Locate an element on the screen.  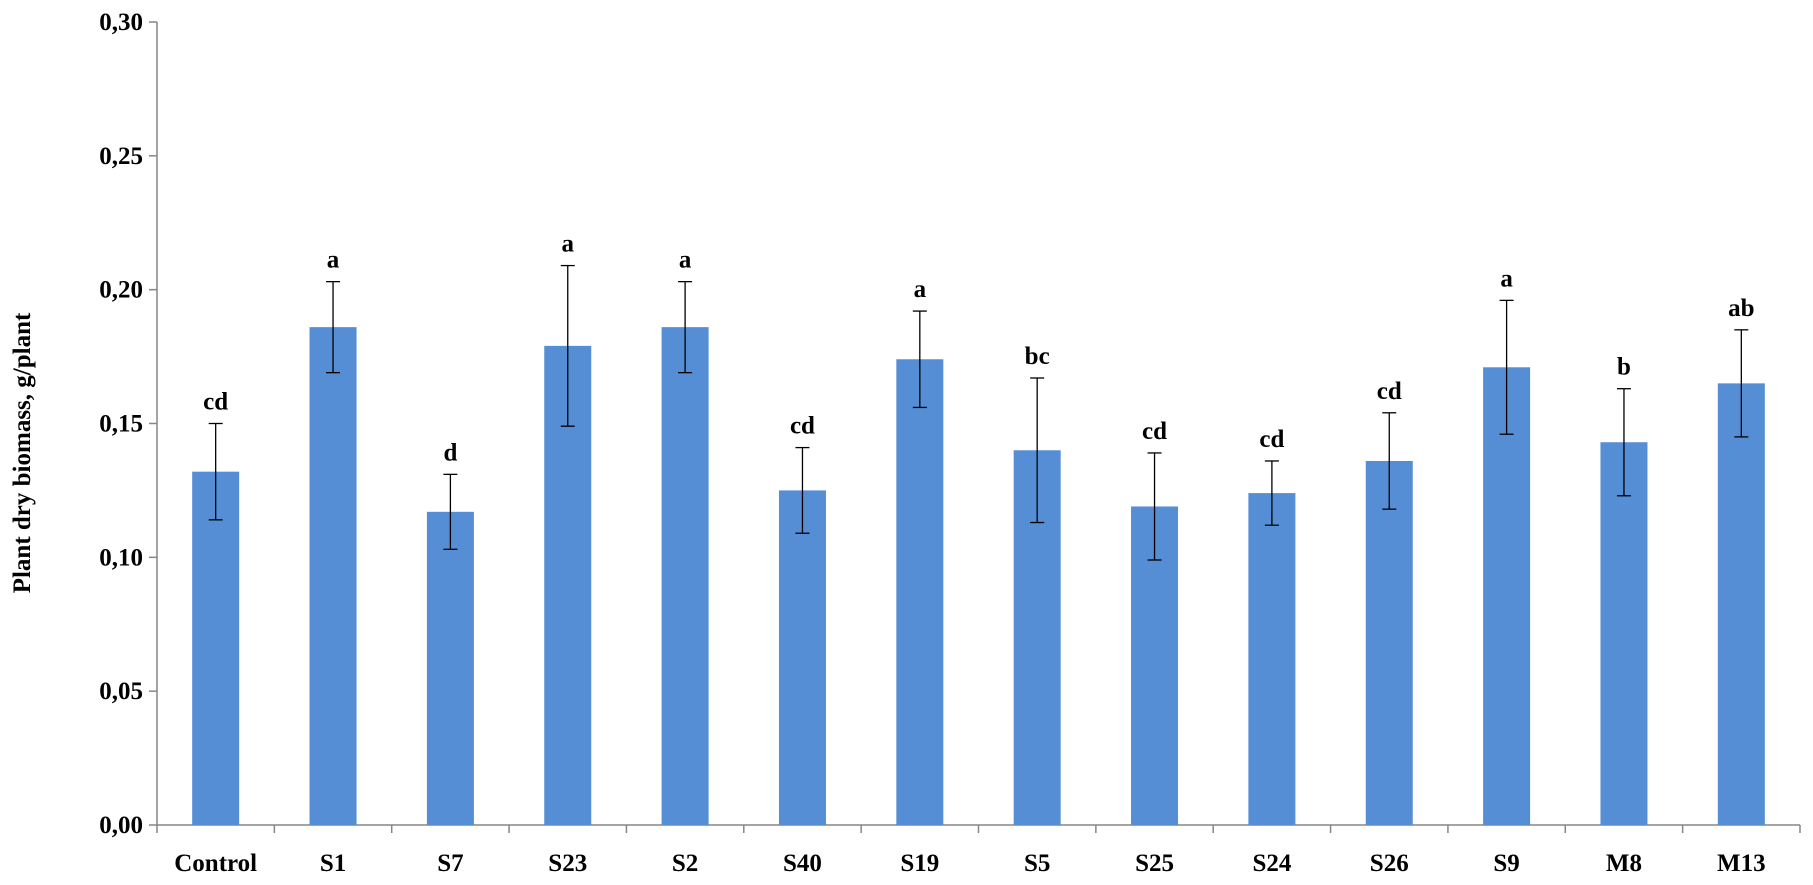
x-tick-label: S5 is located at coordinates (1037, 863).